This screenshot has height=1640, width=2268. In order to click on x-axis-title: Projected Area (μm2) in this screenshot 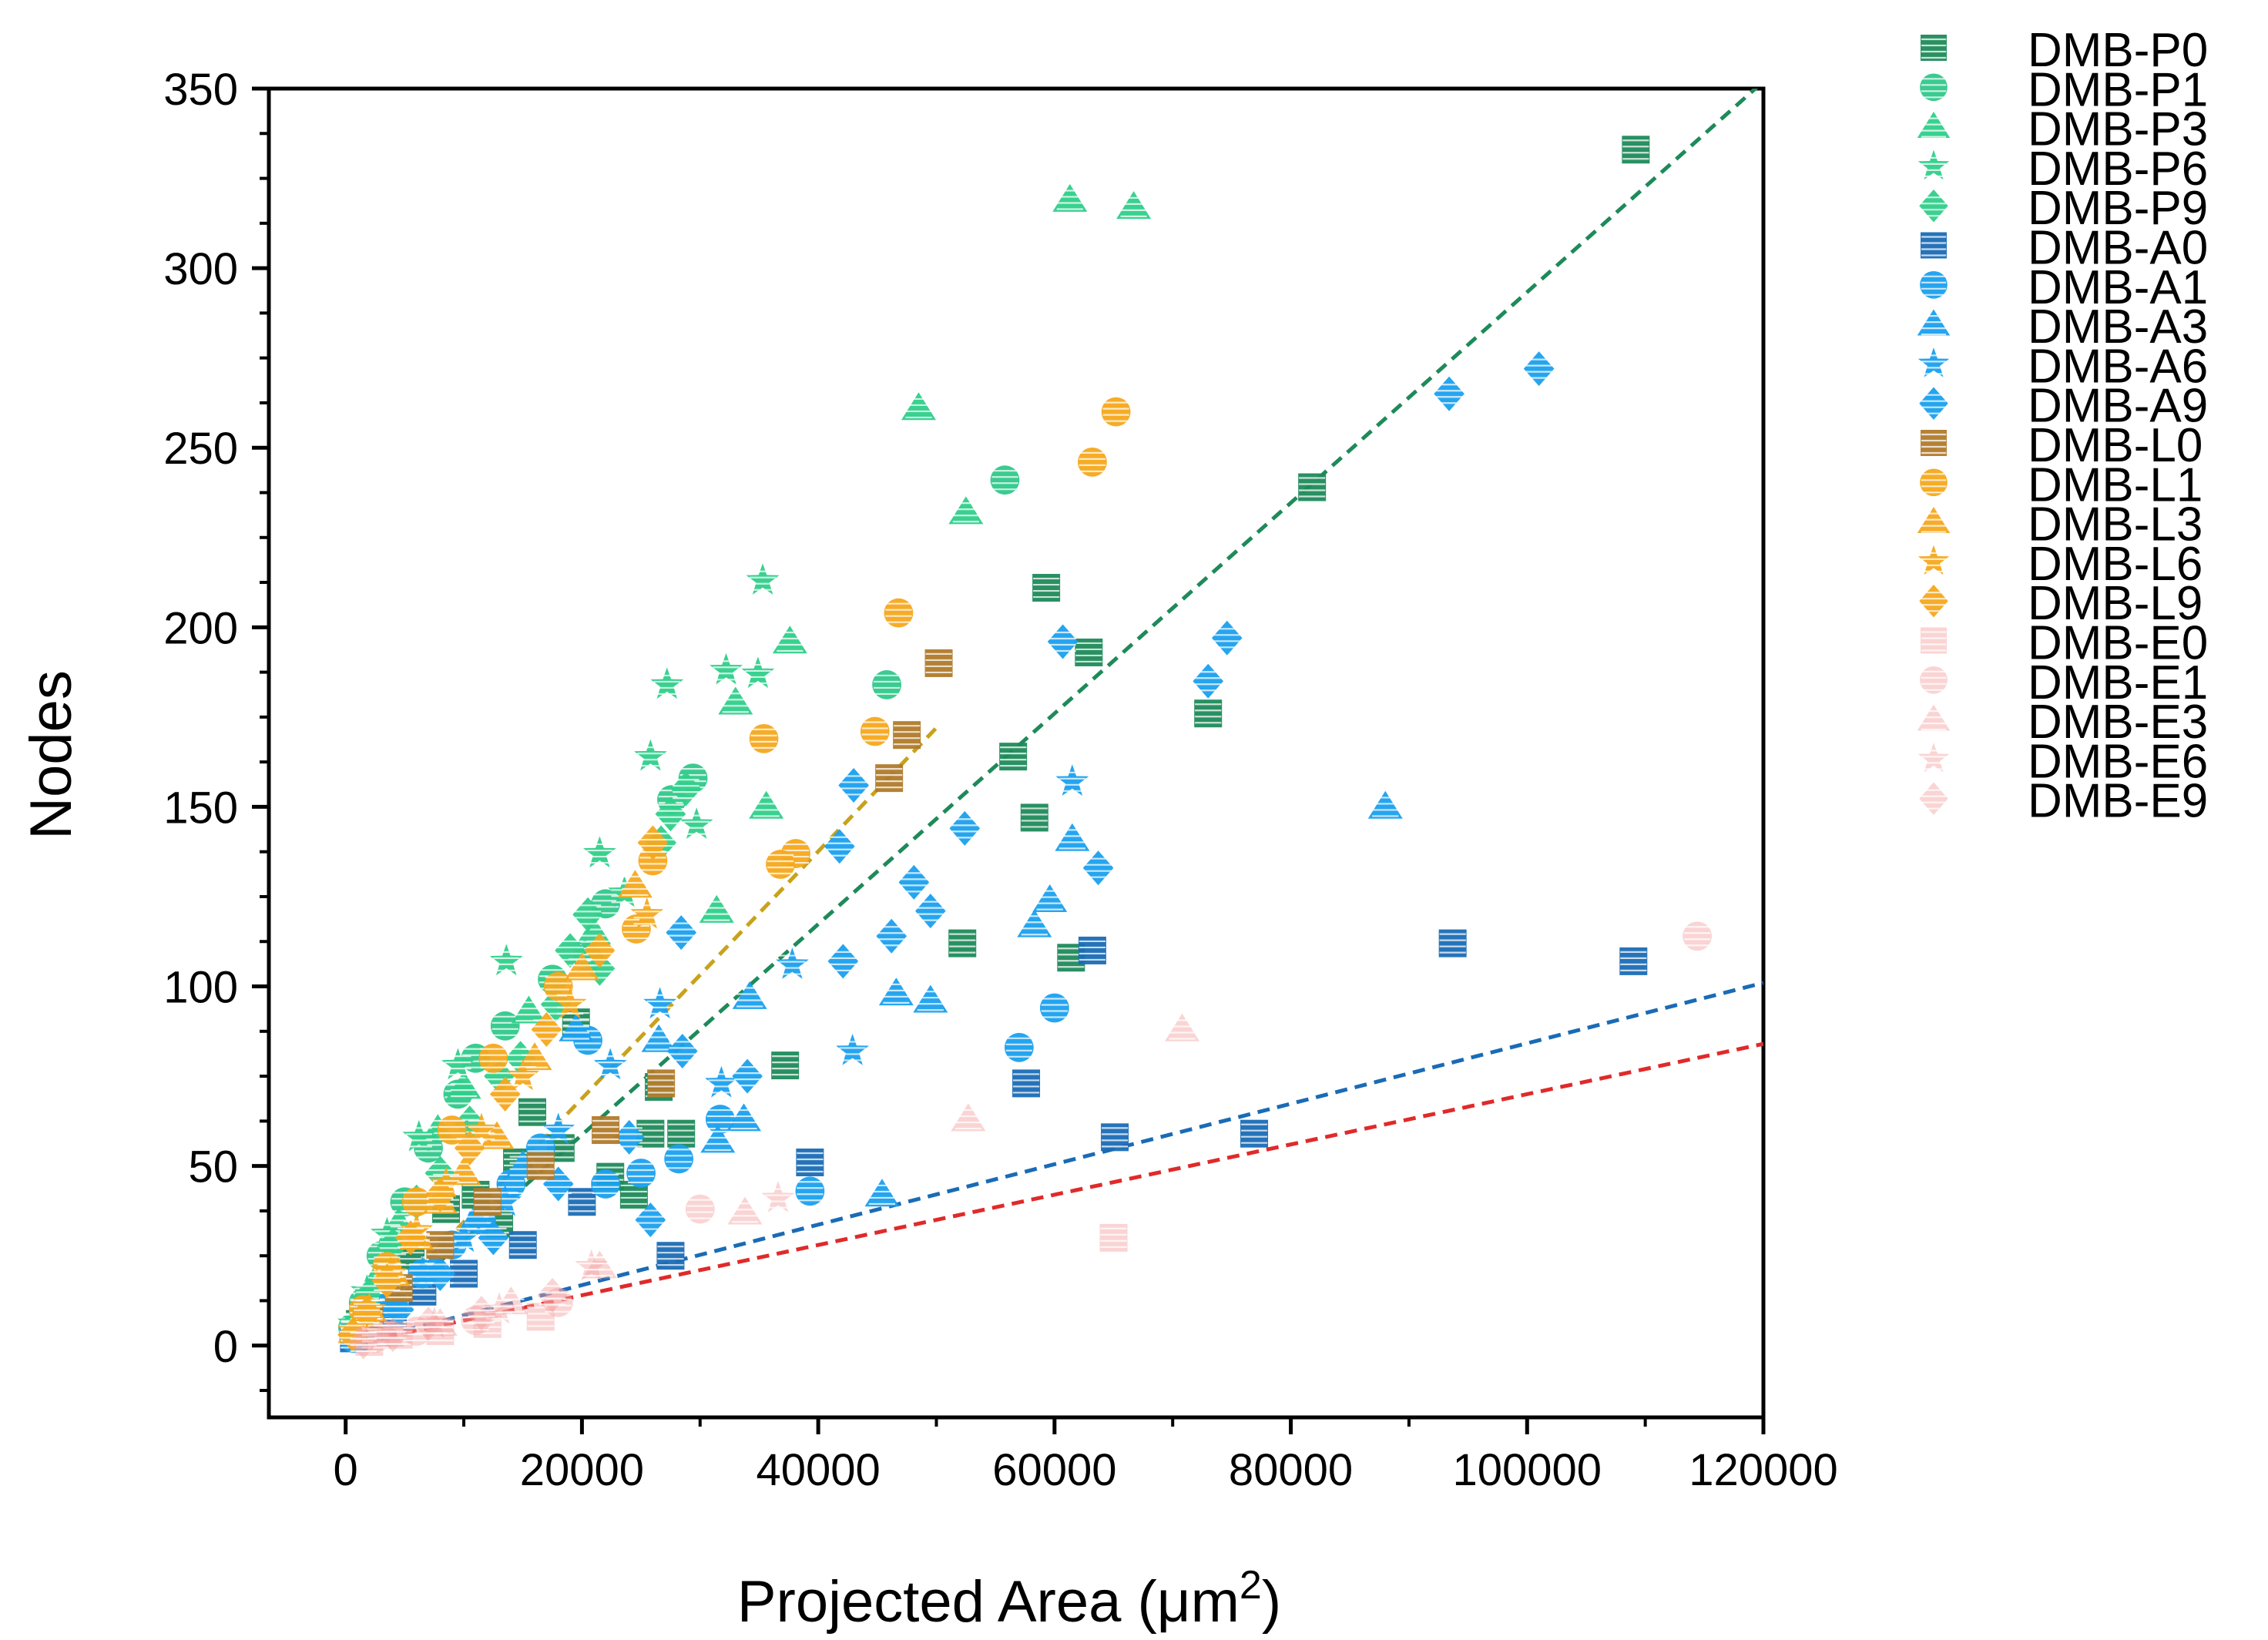, I will do `click(1009, 1599)`.